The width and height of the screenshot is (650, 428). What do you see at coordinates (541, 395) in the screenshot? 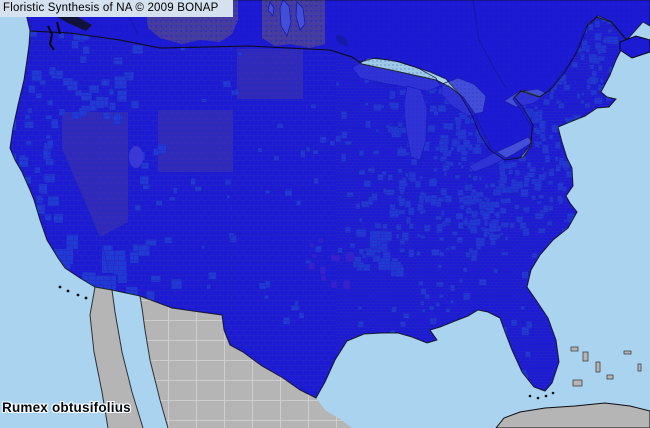
I see `florida-keys` at bounding box center [541, 395].